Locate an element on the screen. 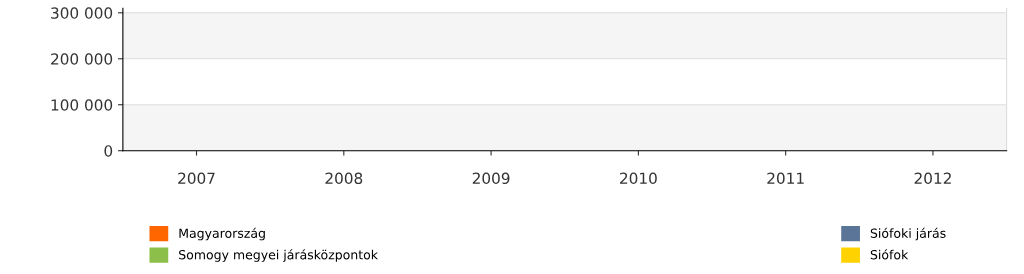 The height and width of the screenshot is (274, 1024). x-tick-label: 2008 is located at coordinates (344, 178).